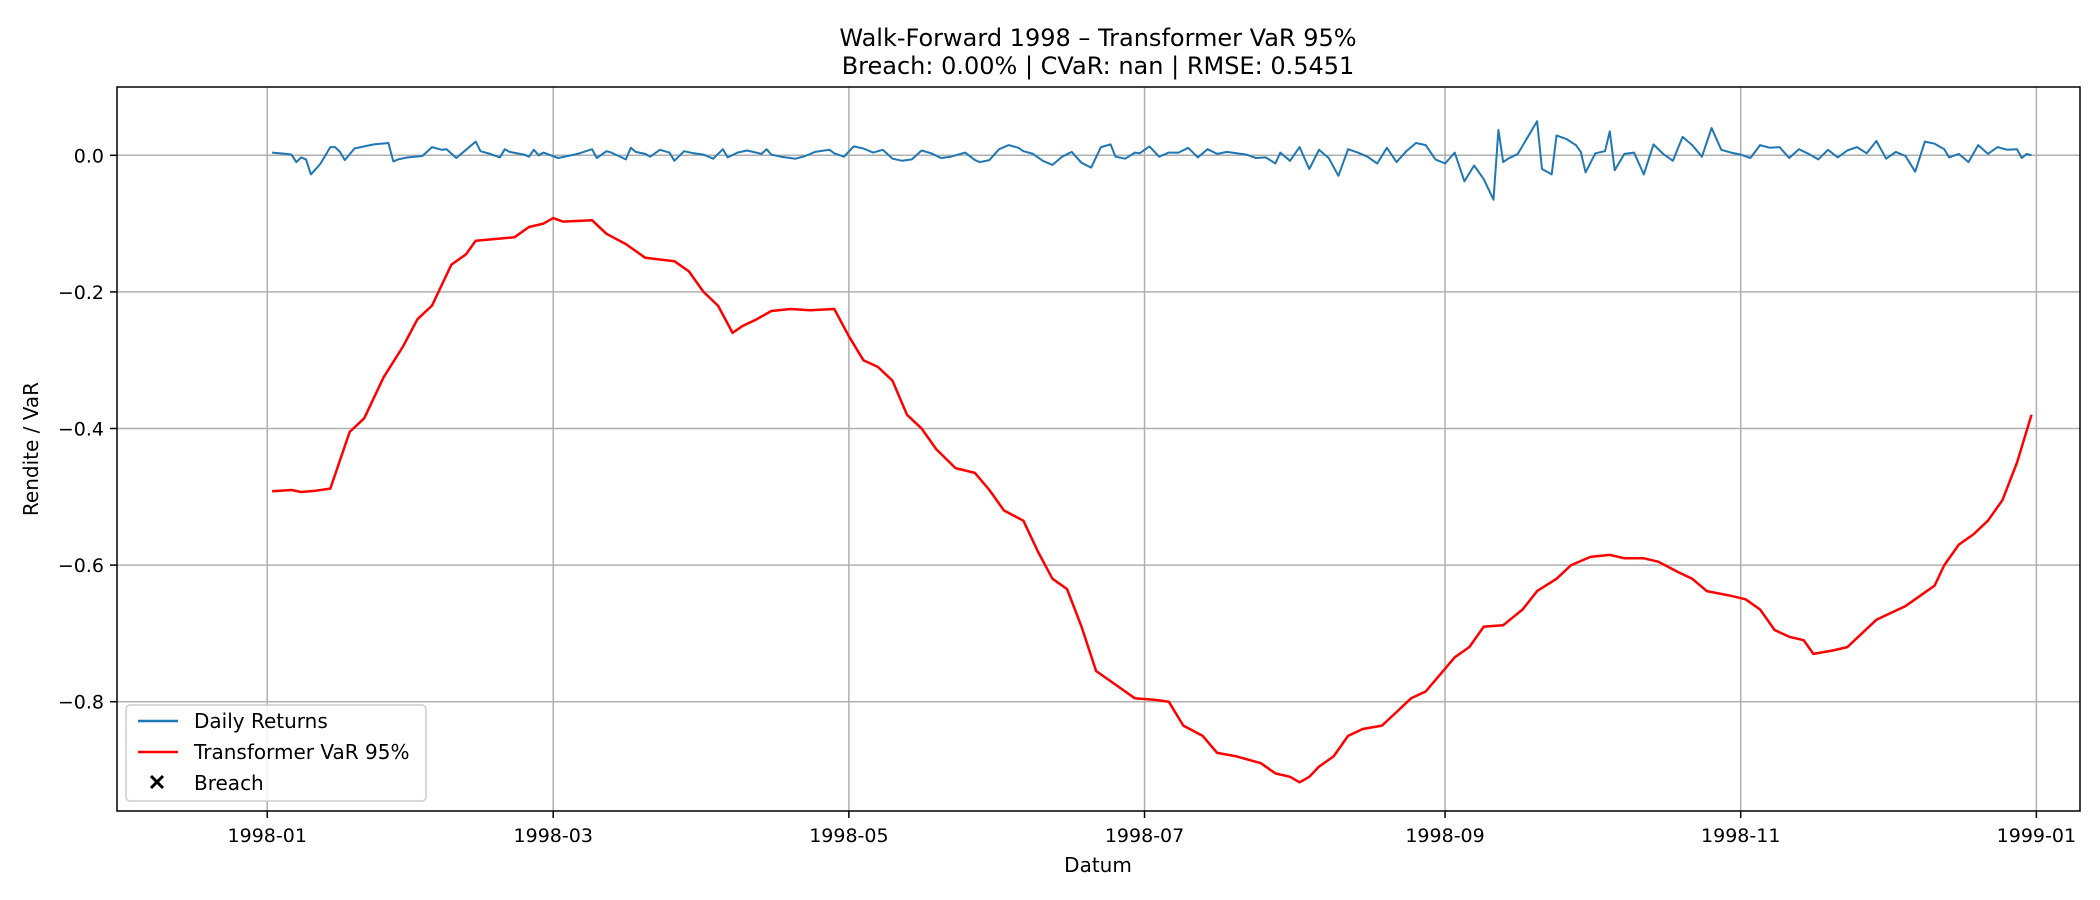  What do you see at coordinates (1098, 66) in the screenshot?
I see `chart-subtitle: Breach: 0.00% | CVaR: nan | RMSE: 0.5451` at bounding box center [1098, 66].